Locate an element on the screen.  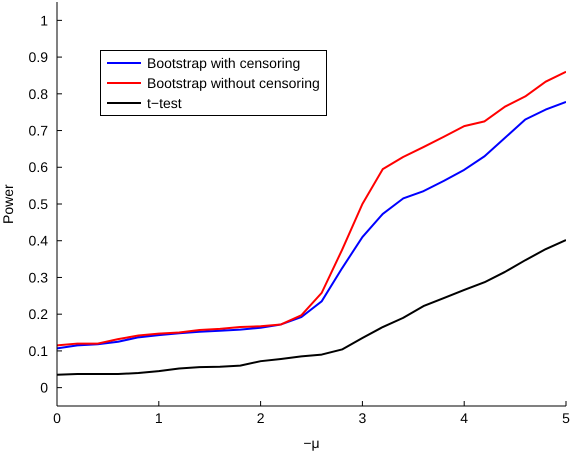
x-tick-label: 5 is located at coordinates (566, 418).